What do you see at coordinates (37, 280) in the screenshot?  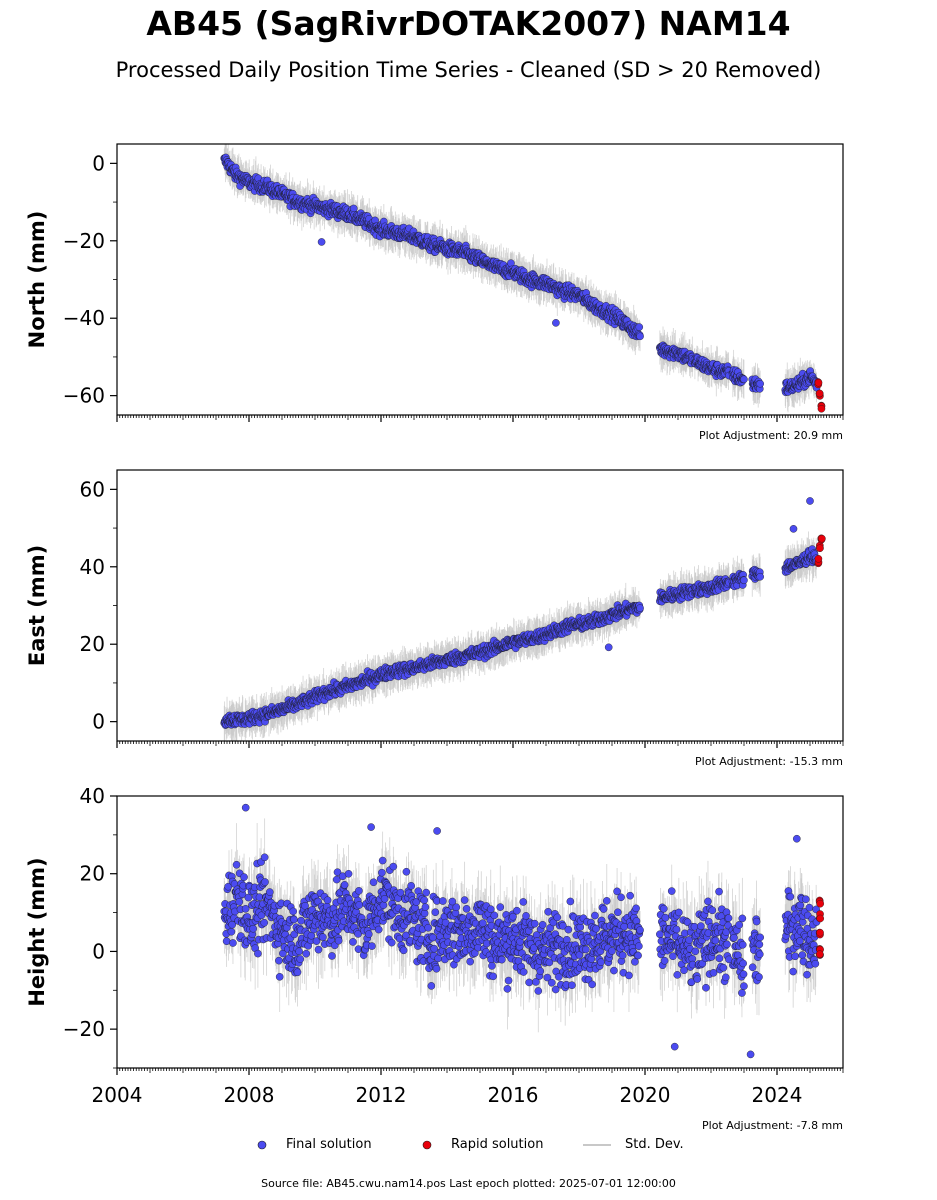 I see `y-axis-label: North (mm)` at bounding box center [37, 280].